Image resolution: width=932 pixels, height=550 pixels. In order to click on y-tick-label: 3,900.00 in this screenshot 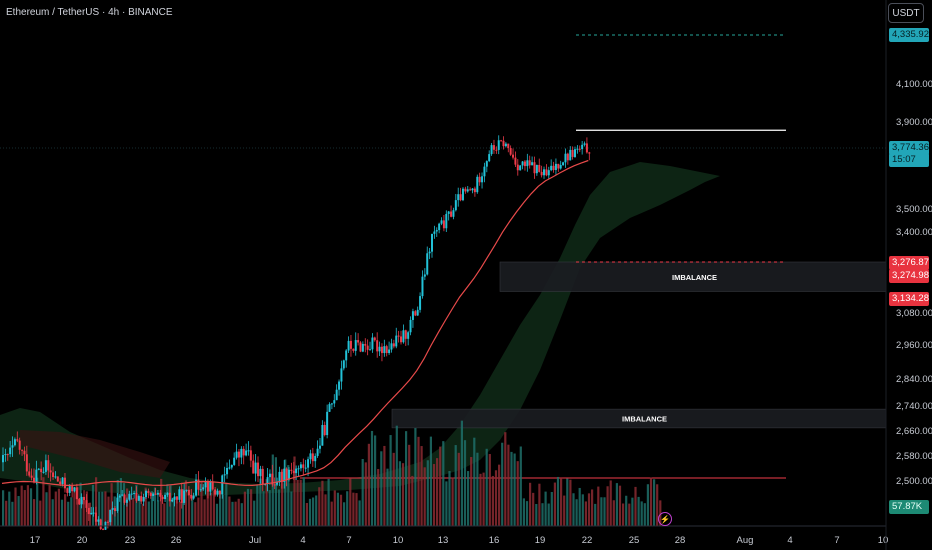, I will do `click(914, 122)`.